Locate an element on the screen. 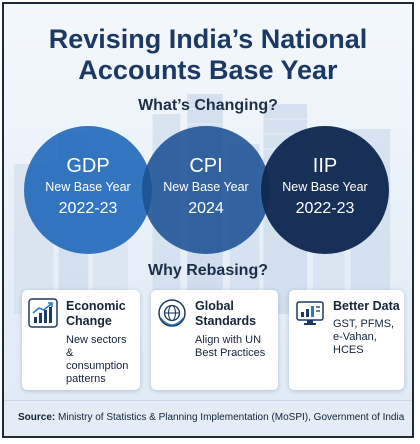 The height and width of the screenshot is (444, 420). better-data-description: GST, PFMS, e-Vahan, HCES is located at coordinates (366, 337).